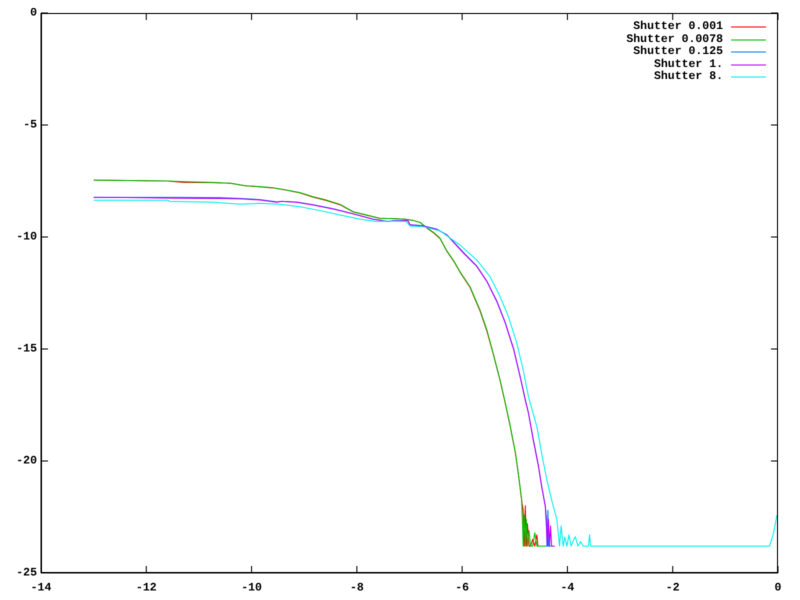 This screenshot has width=800, height=600. What do you see at coordinates (673, 588) in the screenshot?
I see `x-tick-label: -2` at bounding box center [673, 588].